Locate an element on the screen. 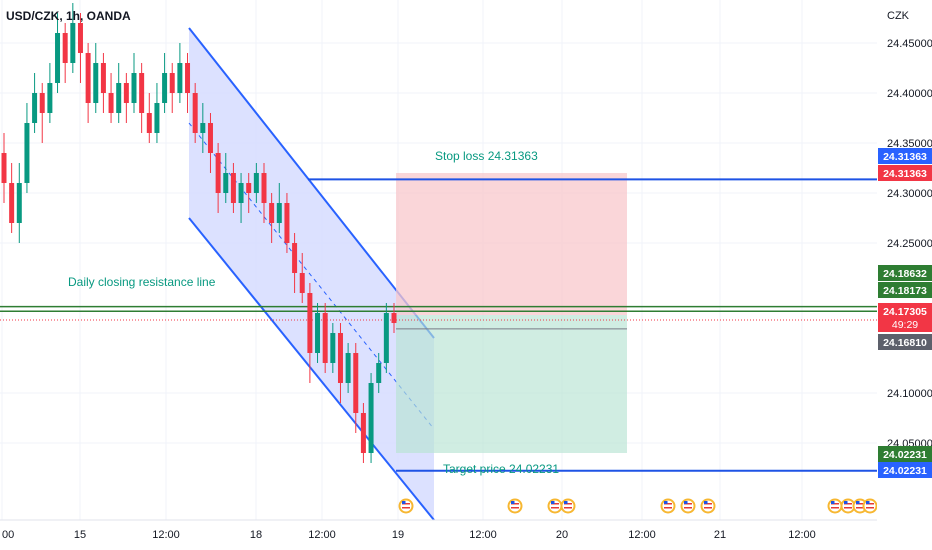 This screenshot has width=932, height=550. price-tag-label: 24.16810 is located at coordinates (905, 343).